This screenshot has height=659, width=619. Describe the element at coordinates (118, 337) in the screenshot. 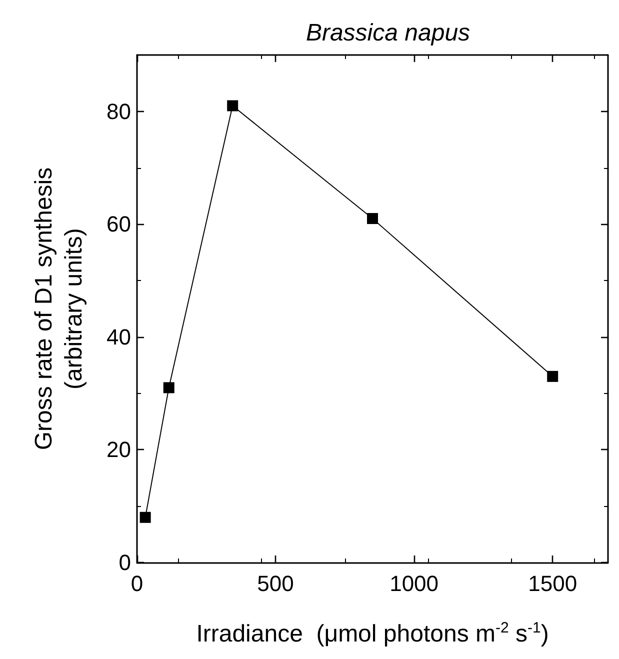

I see `y-tick-label: 40` at that location.